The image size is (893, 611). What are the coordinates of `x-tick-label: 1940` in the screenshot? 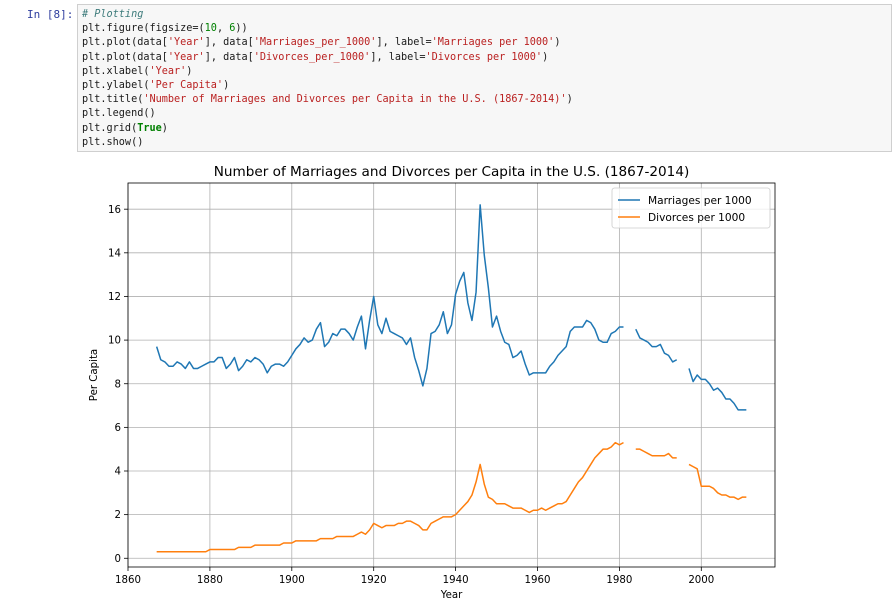 It's located at (456, 580).